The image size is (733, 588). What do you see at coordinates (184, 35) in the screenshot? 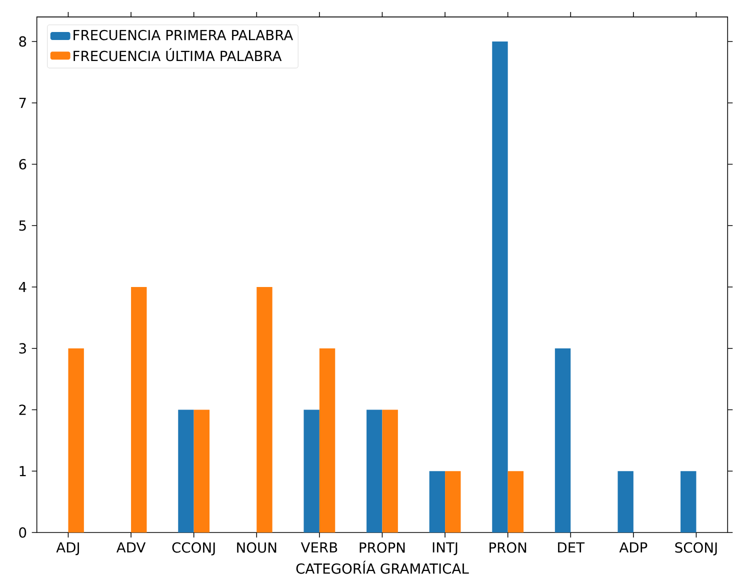
I see `legend-label: FRECUENCIA PRIMERA PALABRA` at bounding box center [184, 35].